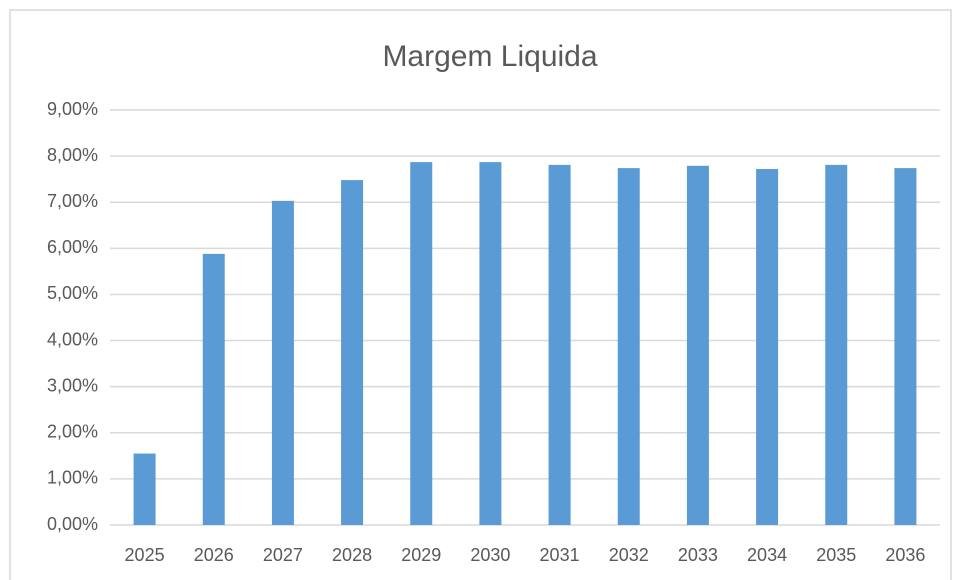  What do you see at coordinates (72, 524) in the screenshot?
I see `y-tick-label: 0,00%` at bounding box center [72, 524].